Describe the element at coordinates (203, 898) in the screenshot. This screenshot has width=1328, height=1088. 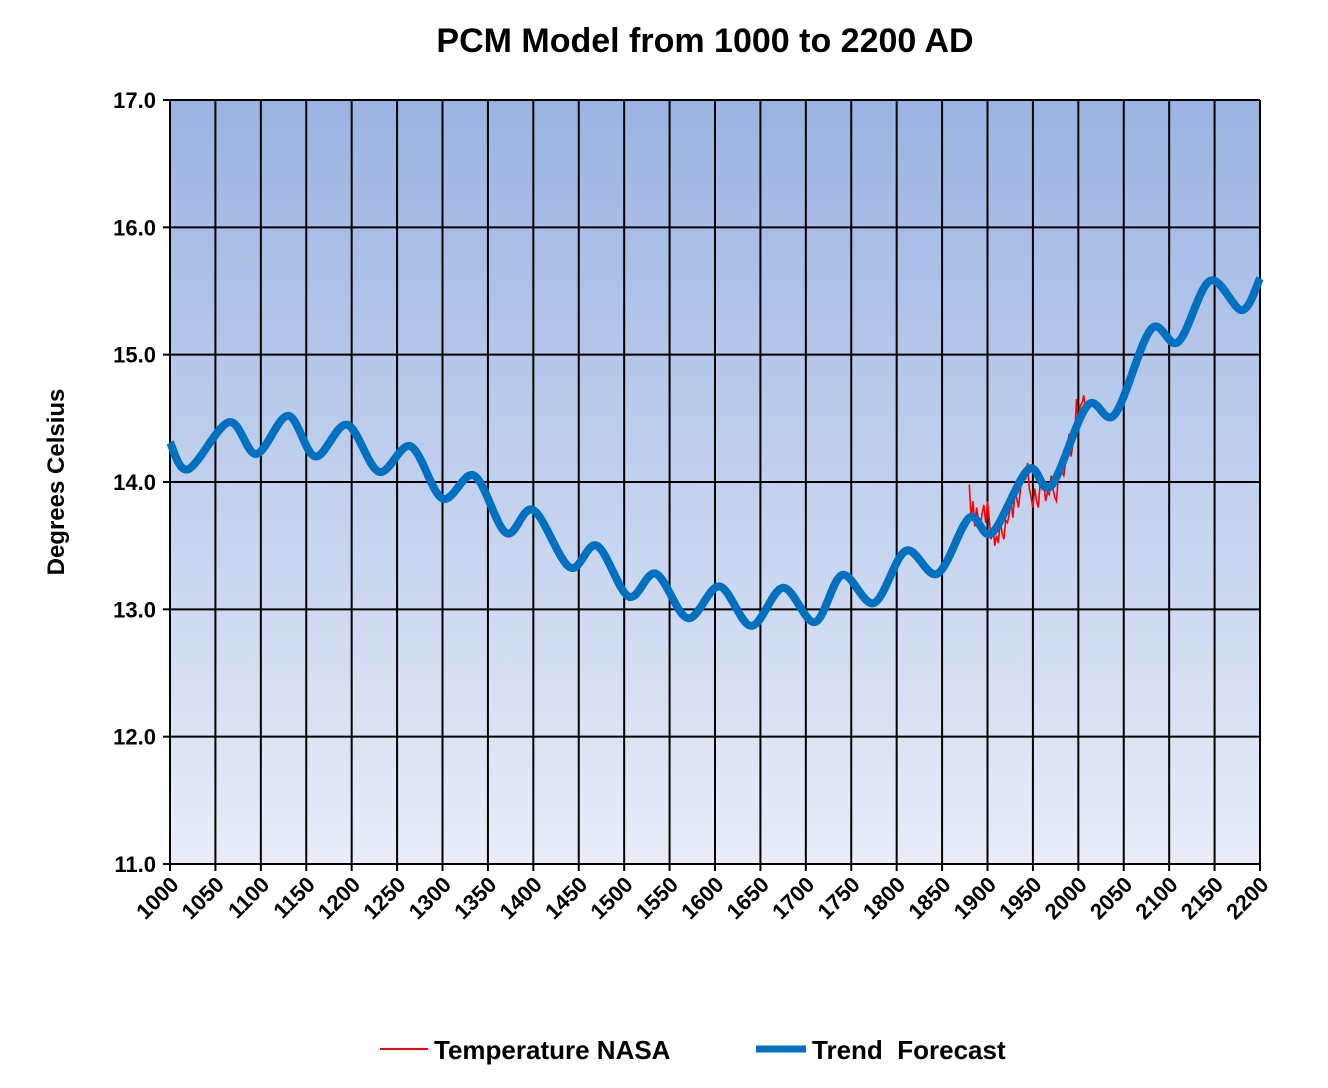
I see `x-tick-label: 1050` at that location.